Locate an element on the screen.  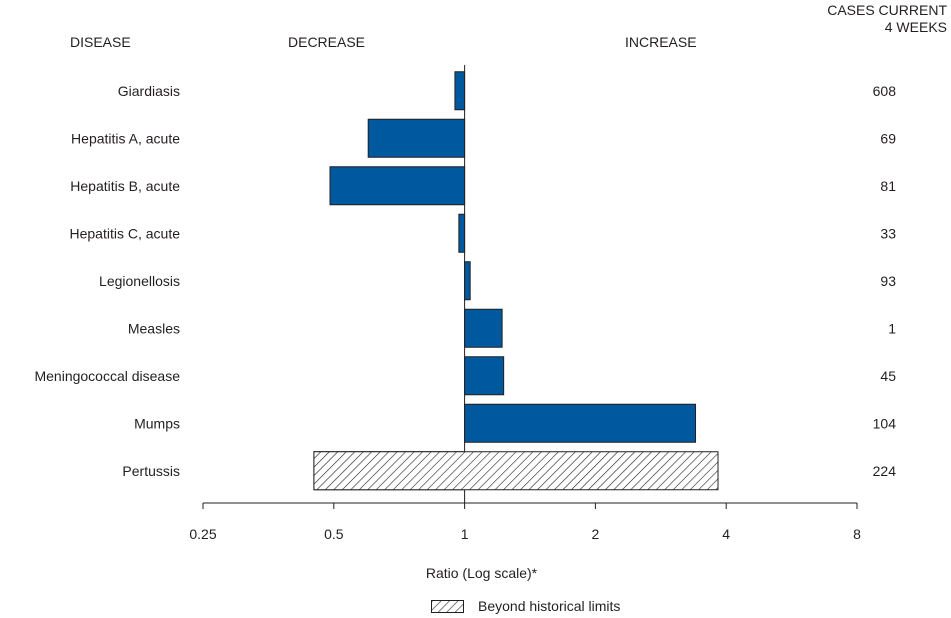
disease-label-1: Hepatitis A, acute is located at coordinates (125, 138).